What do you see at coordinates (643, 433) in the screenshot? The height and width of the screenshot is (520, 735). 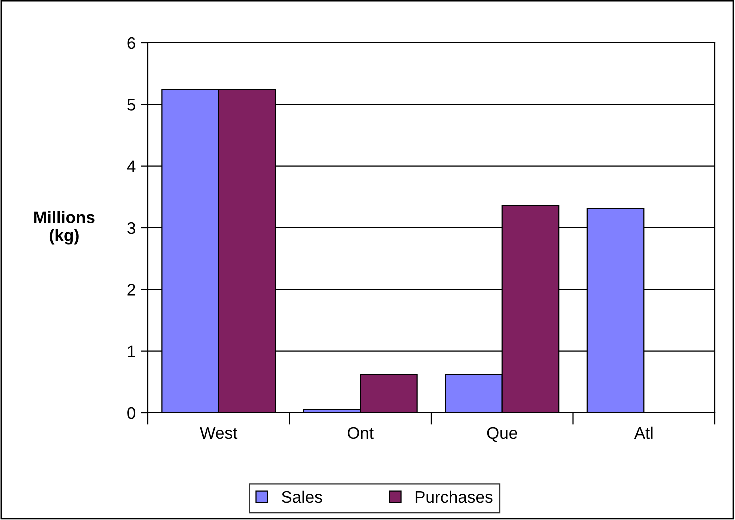 I see `x-tick-label: Atl` at bounding box center [643, 433].